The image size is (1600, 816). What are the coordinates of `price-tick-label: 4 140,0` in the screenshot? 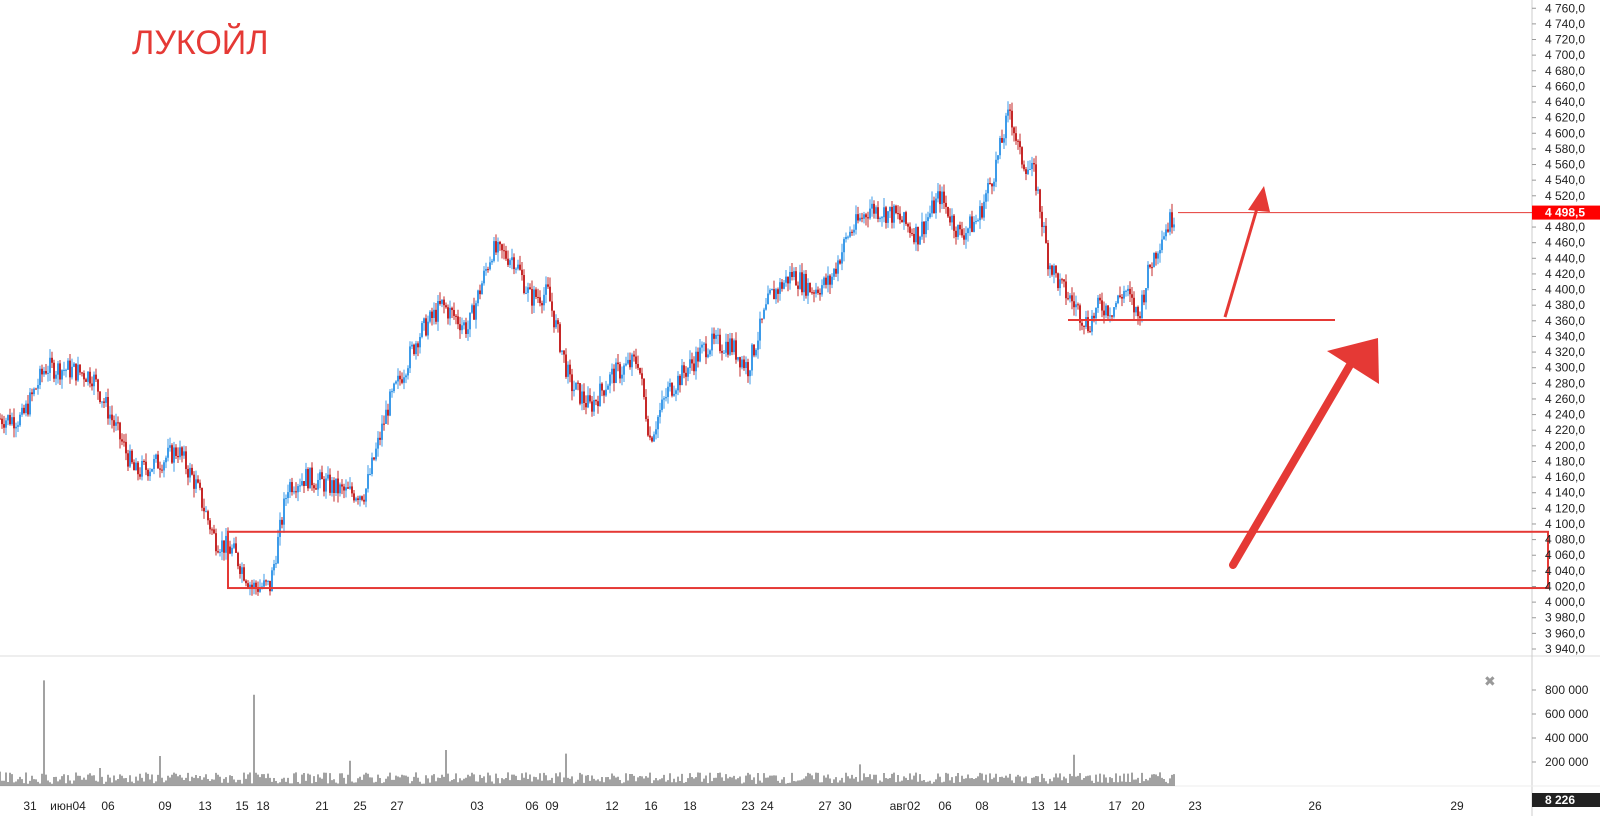 It's located at (1565, 493).